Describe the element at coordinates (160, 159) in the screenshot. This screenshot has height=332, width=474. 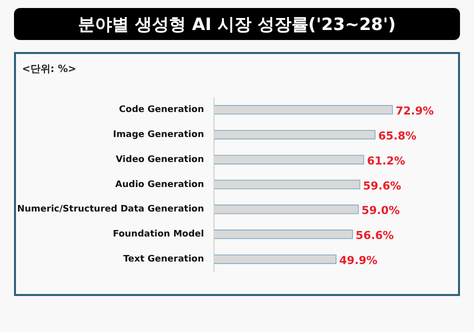
I see `y-tick-label: Video Generation` at that location.